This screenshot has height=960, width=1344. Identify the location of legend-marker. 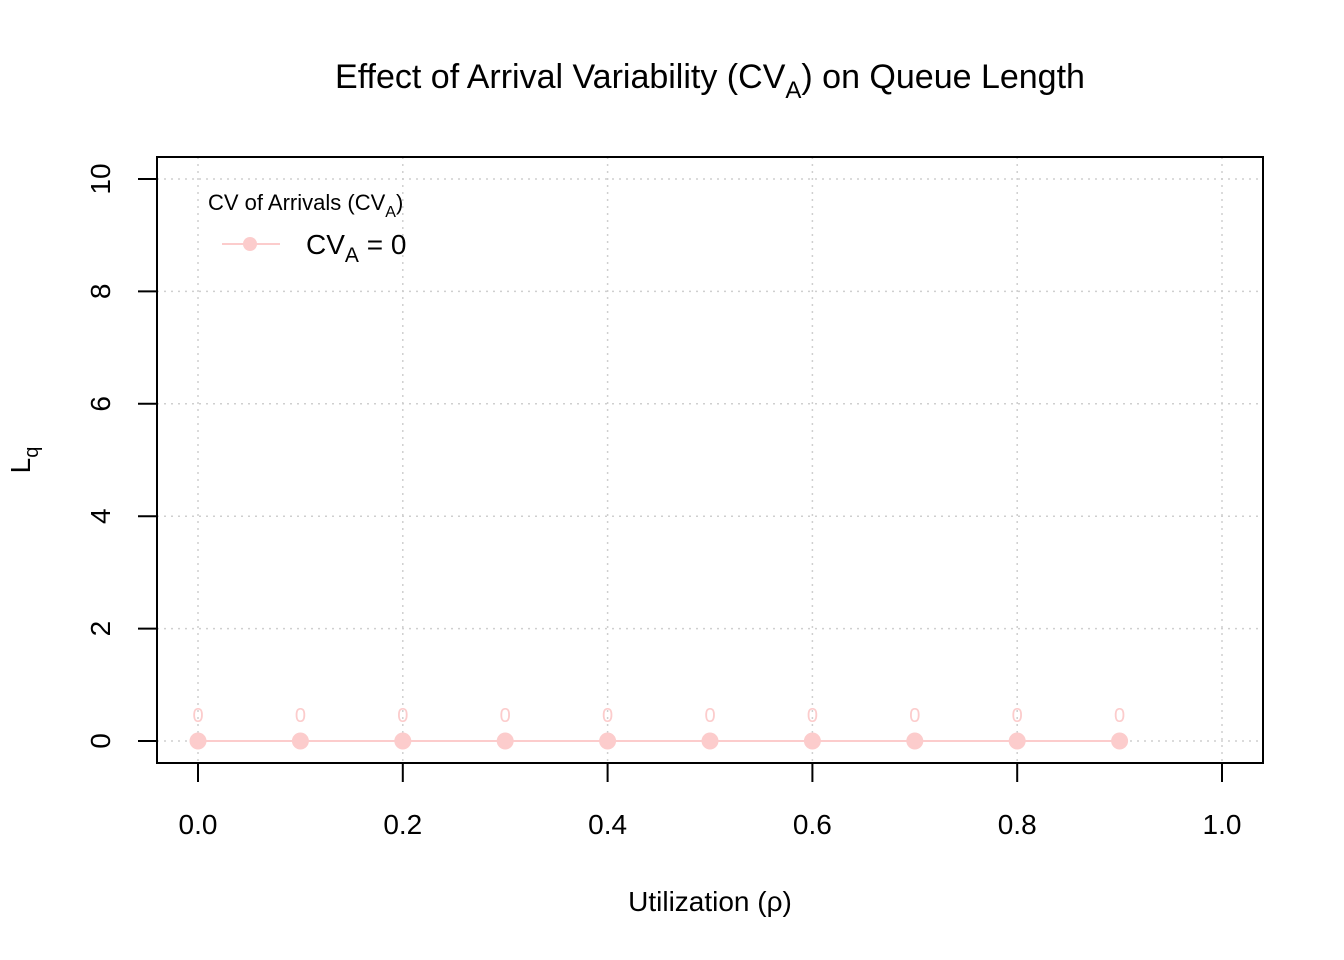
(250, 244).